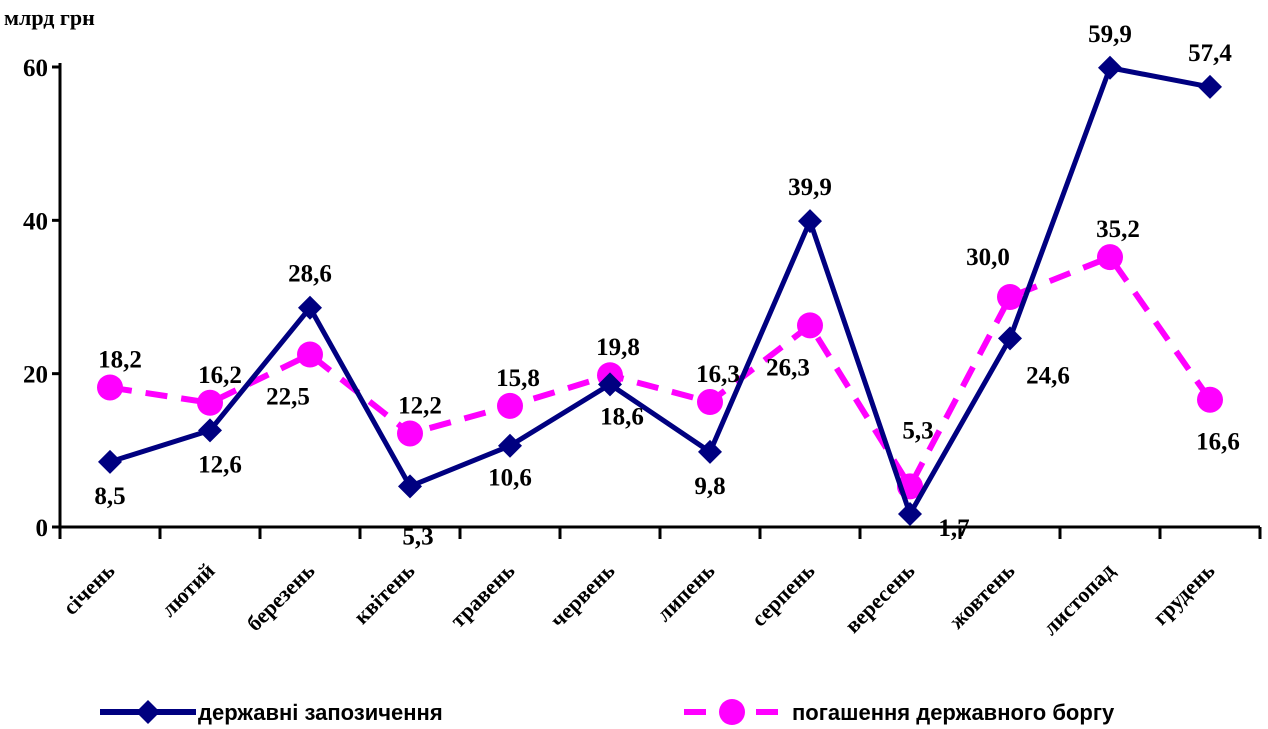 The height and width of the screenshot is (729, 1268). Describe the element at coordinates (188, 590) in the screenshot. I see `x-category-label: лютий` at that location.